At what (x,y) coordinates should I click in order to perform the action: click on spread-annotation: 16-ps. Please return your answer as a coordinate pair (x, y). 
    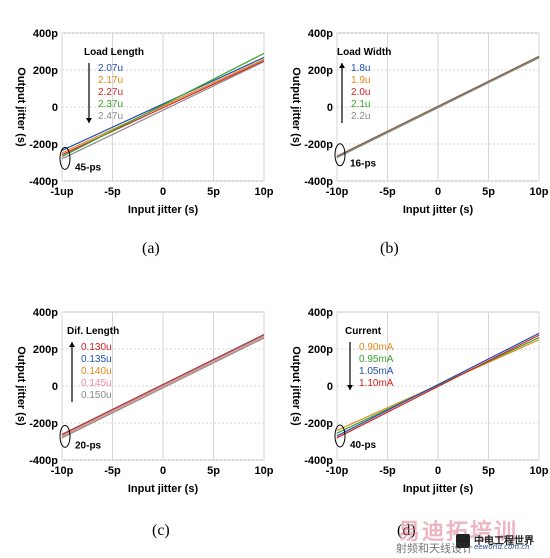
    Looking at the image, I should click on (363, 164).